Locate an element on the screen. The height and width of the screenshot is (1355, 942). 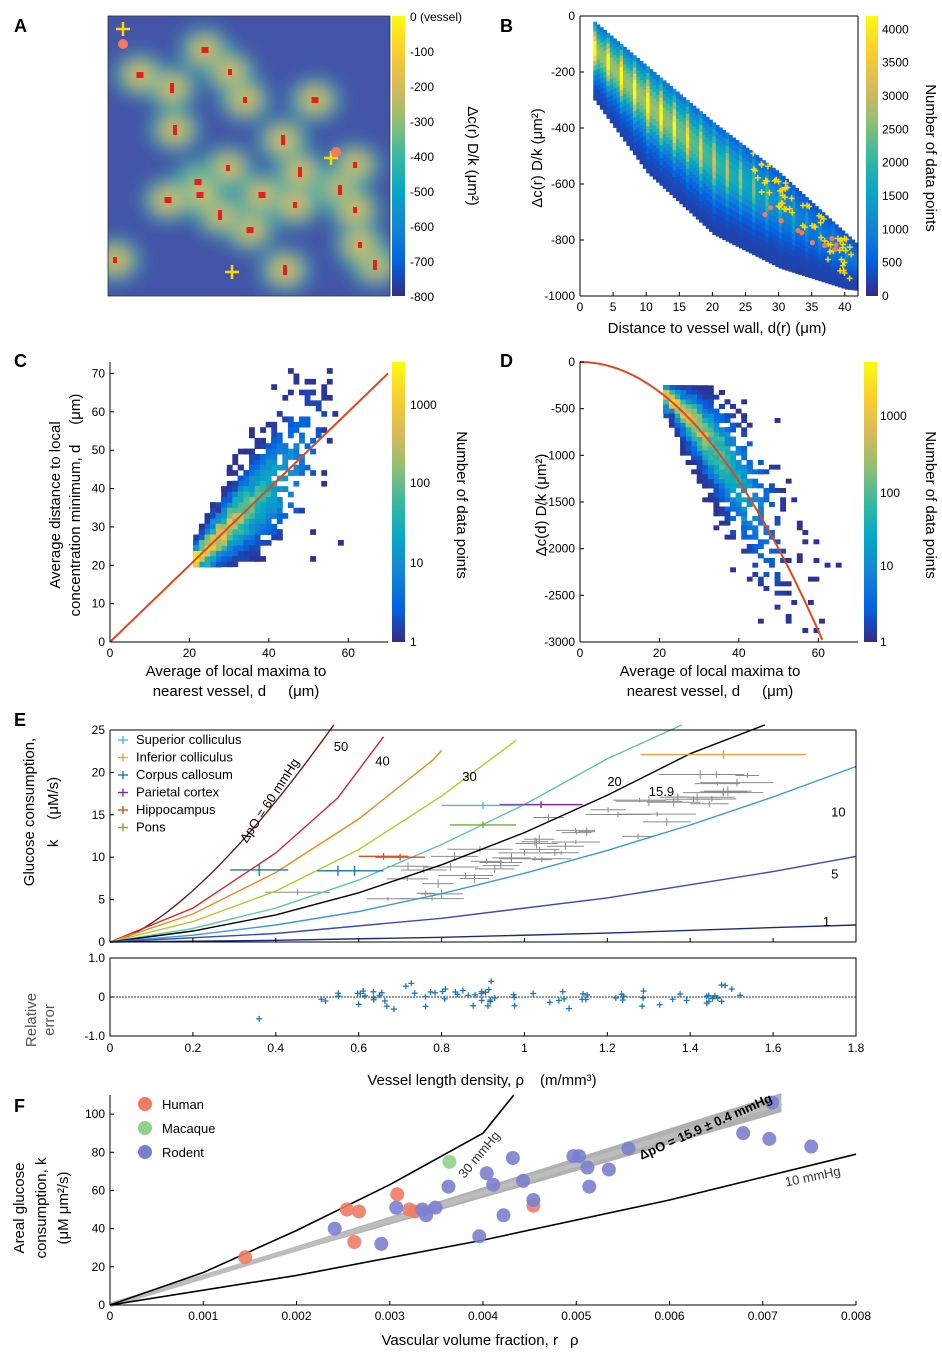
vessel is located at coordinates (360, 245).